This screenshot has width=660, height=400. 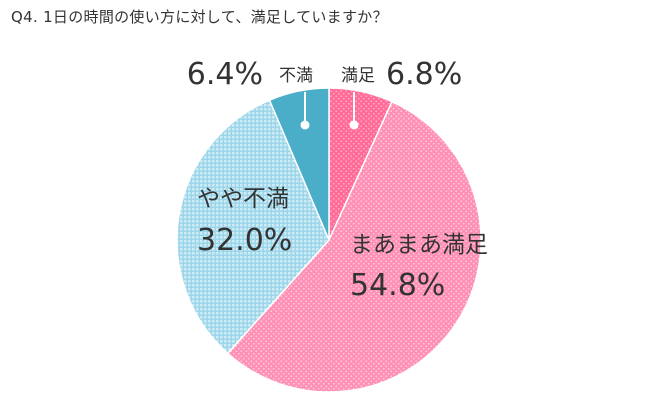 I want to click on slice-1-leader-dot, so click(x=354, y=125).